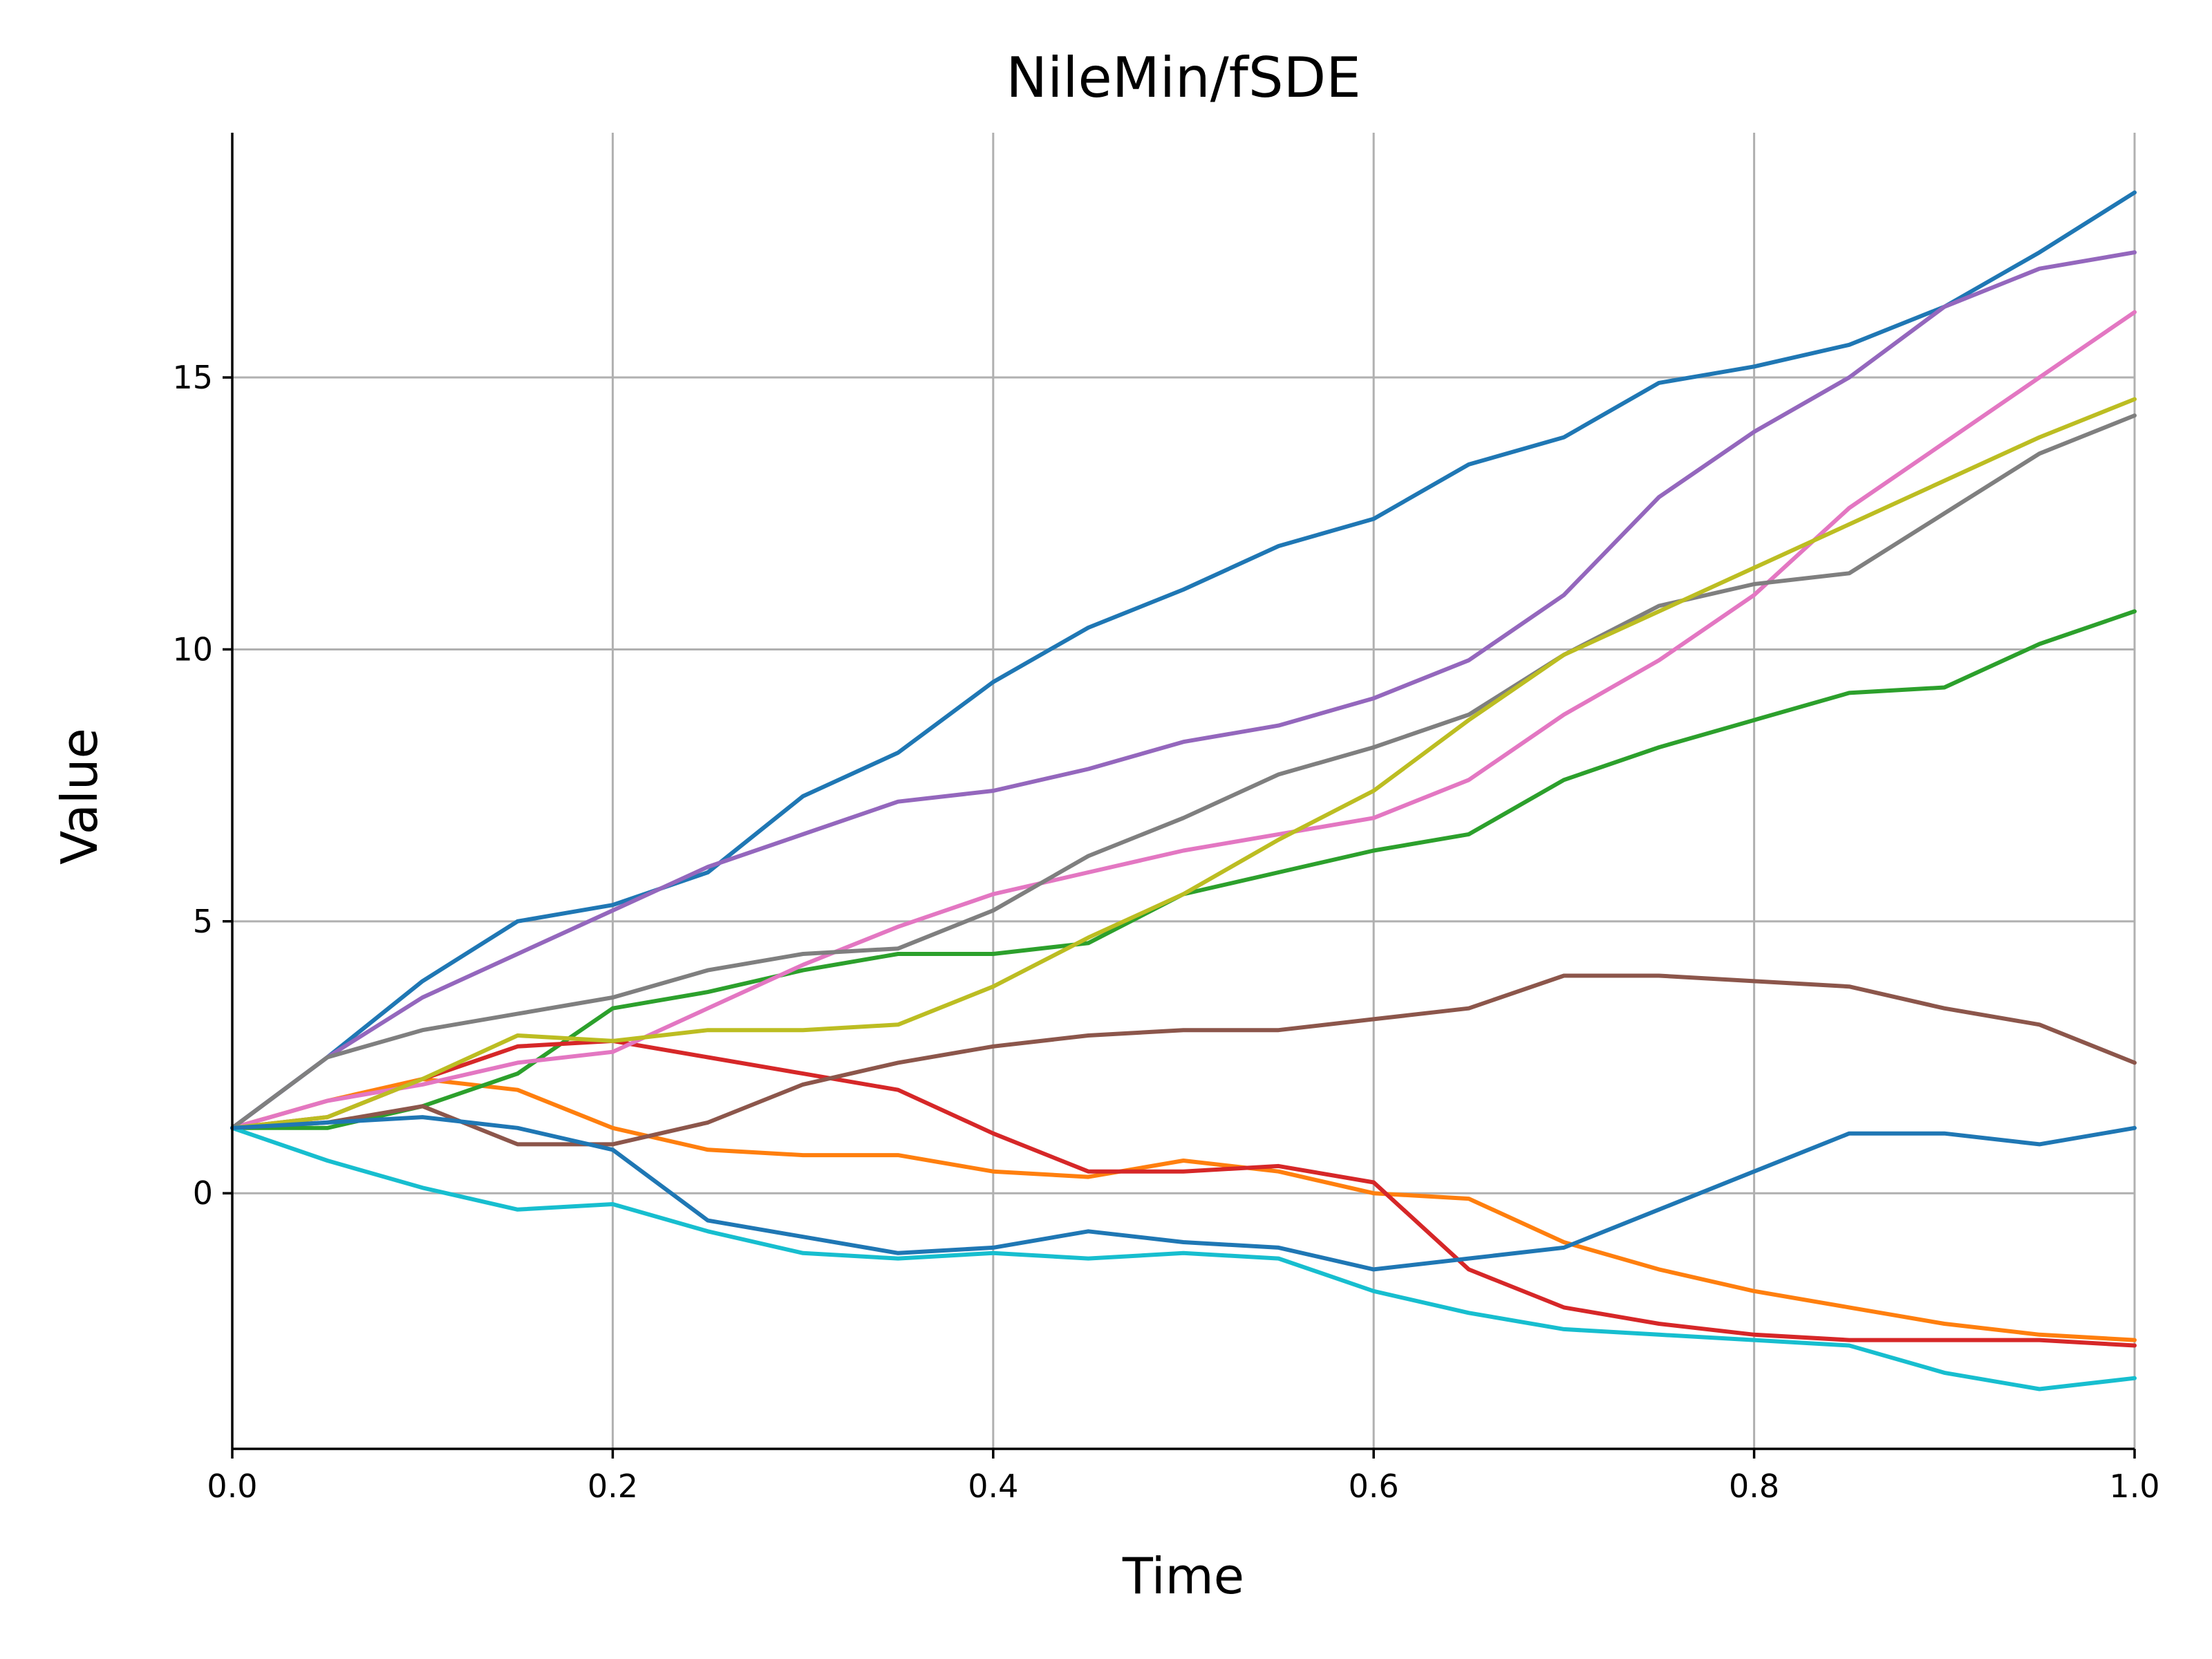  I want to click on x-tick-label: 0.0, so click(232, 1487).